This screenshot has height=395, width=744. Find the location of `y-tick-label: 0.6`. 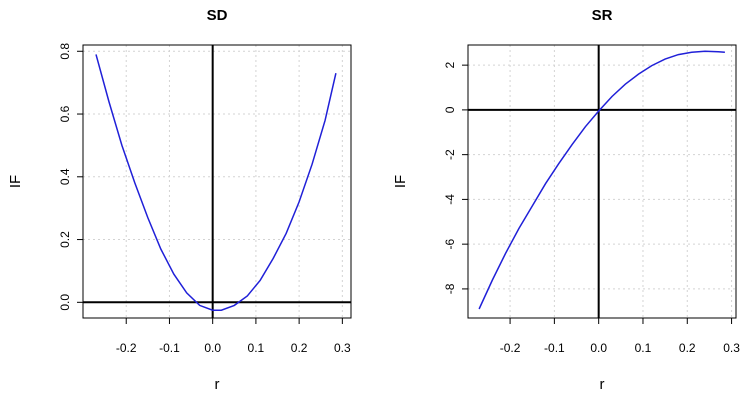

y-tick-label: 0.6 is located at coordinates (65, 113).